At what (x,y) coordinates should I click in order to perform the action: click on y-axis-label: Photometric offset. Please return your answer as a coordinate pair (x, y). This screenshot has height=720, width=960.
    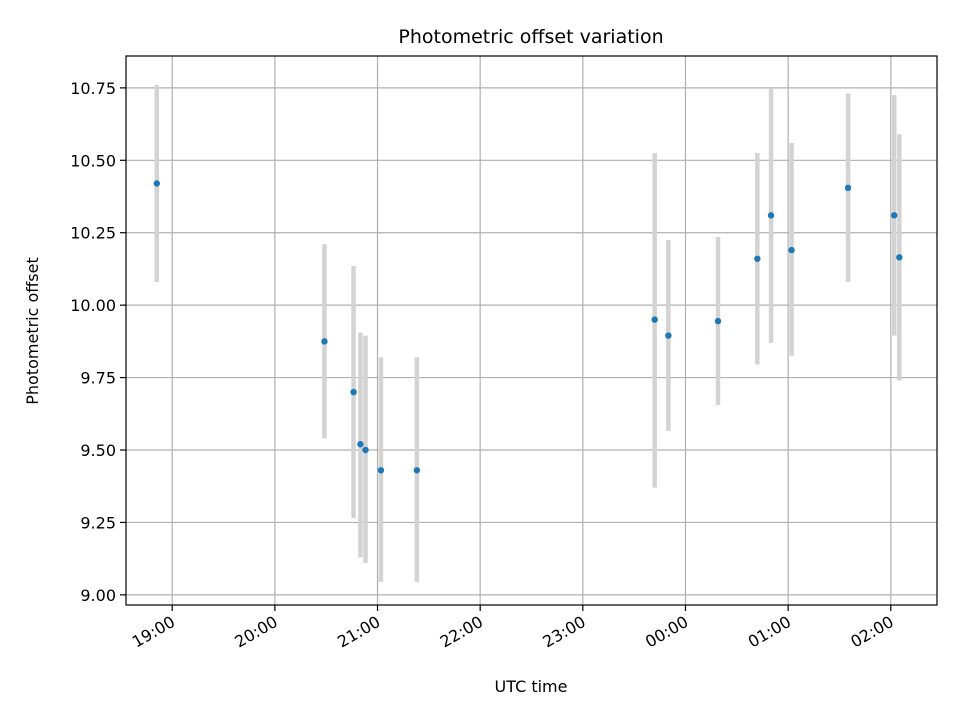
    Looking at the image, I should click on (32, 331).